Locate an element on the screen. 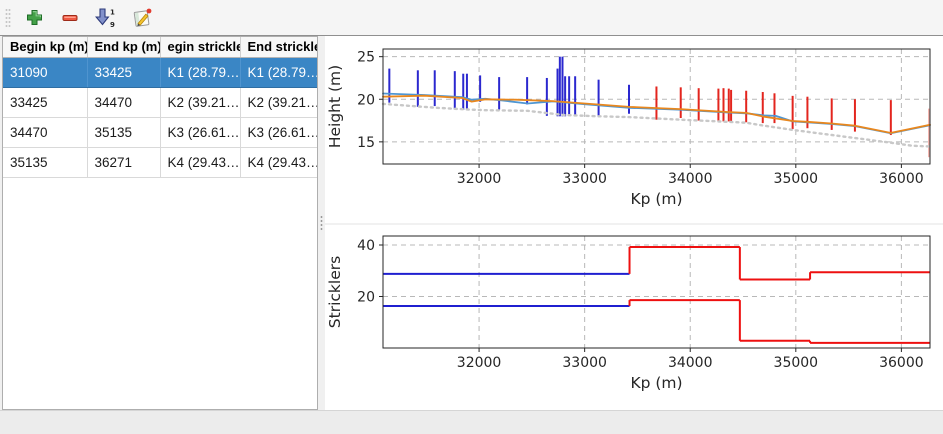 Image resolution: width=943 pixels, height=434 pixels. splitter-handle-icon is located at coordinates (321, 223).